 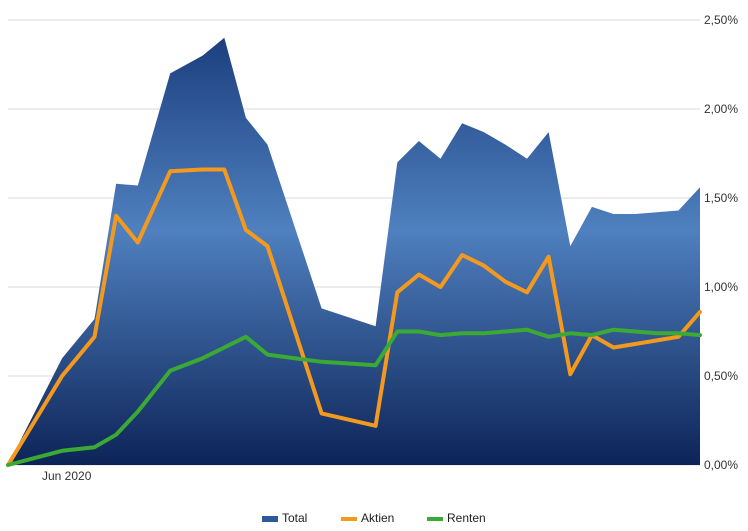 I want to click on legend-swatch-total, so click(x=270, y=519).